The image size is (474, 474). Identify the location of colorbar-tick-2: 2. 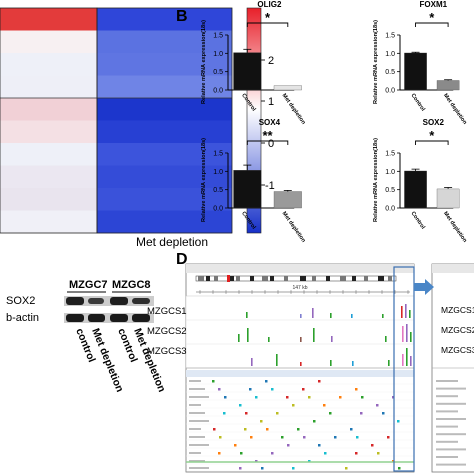
(271, 61).